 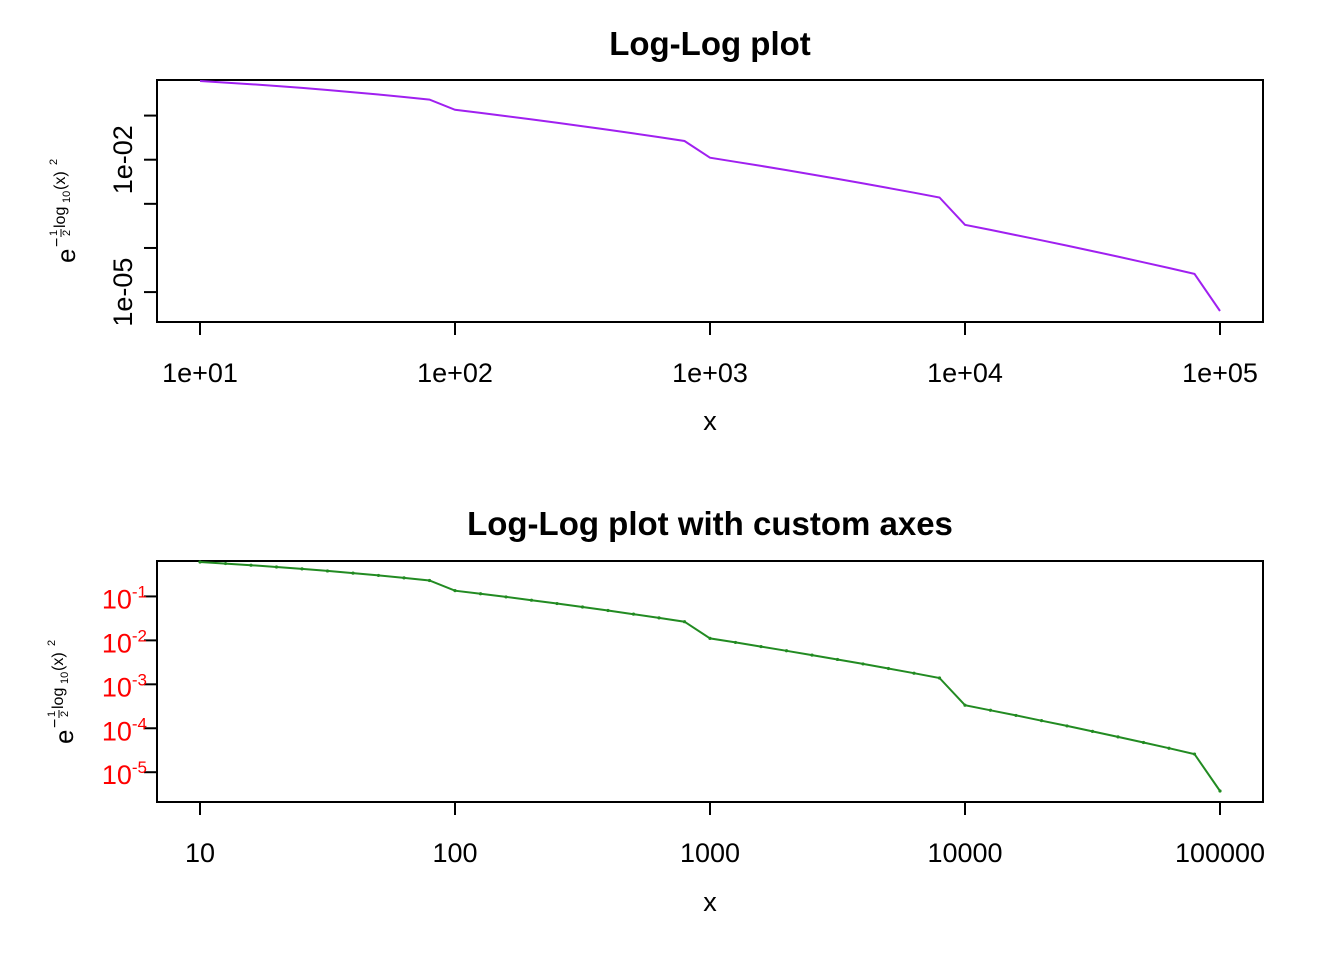 I want to click on y-axis: 10⁻¹ 10⁻² 10⁻³ 10⁻⁴ 10⁻⁵, so click(x=129, y=686).